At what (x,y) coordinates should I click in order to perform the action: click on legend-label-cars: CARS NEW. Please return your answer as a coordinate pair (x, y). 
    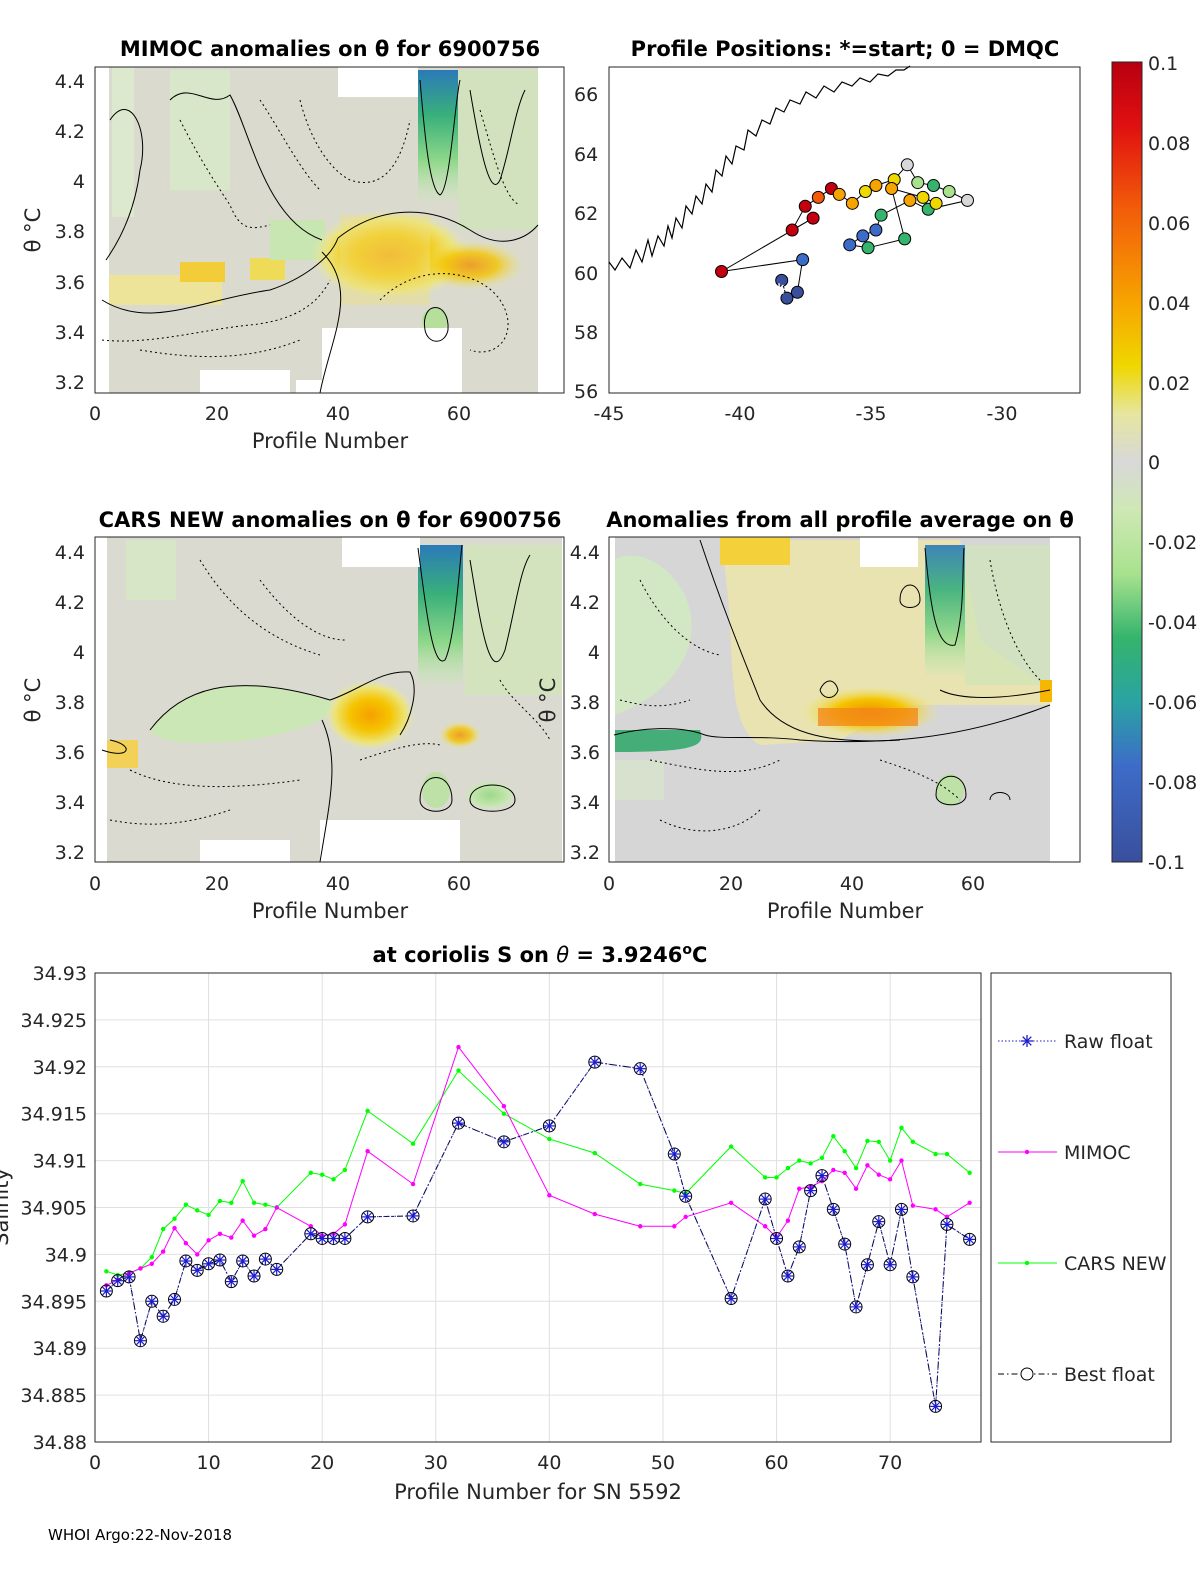
    Looking at the image, I should click on (1115, 1264).